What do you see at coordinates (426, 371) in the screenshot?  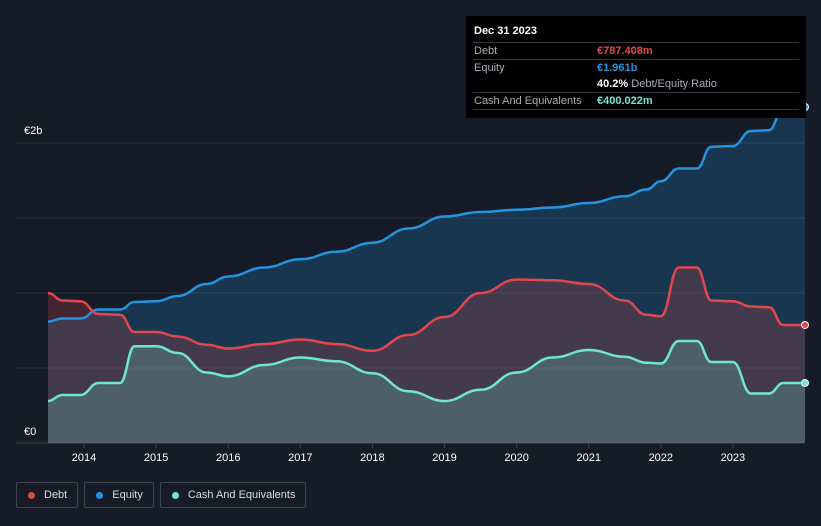 I see `line-cash` at bounding box center [426, 371].